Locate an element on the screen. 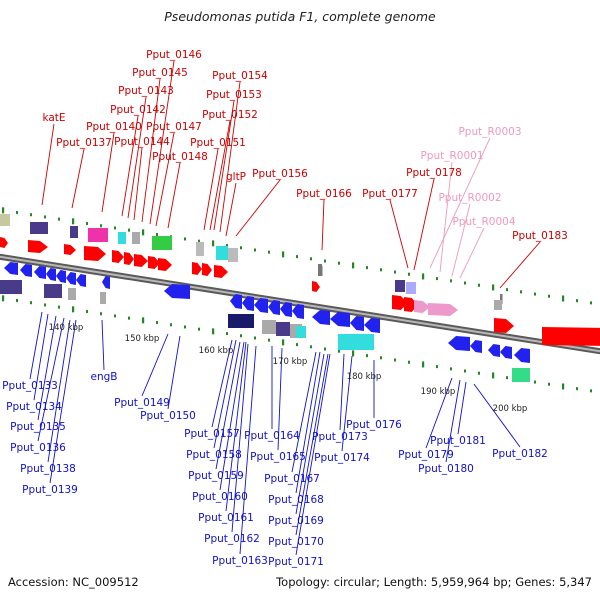 The height and width of the screenshot is (600, 600). gene-label: Pput_0182 is located at coordinates (520, 454).